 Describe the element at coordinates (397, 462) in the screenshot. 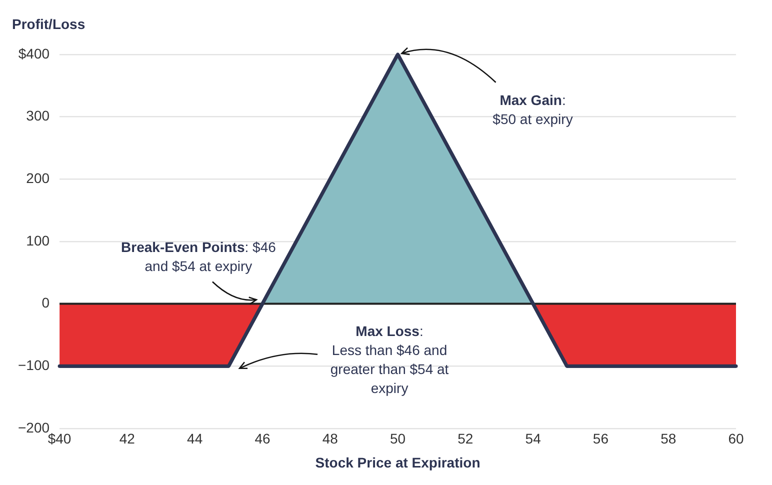

I see `x-axis-title: Stock Price at Expiration` at that location.